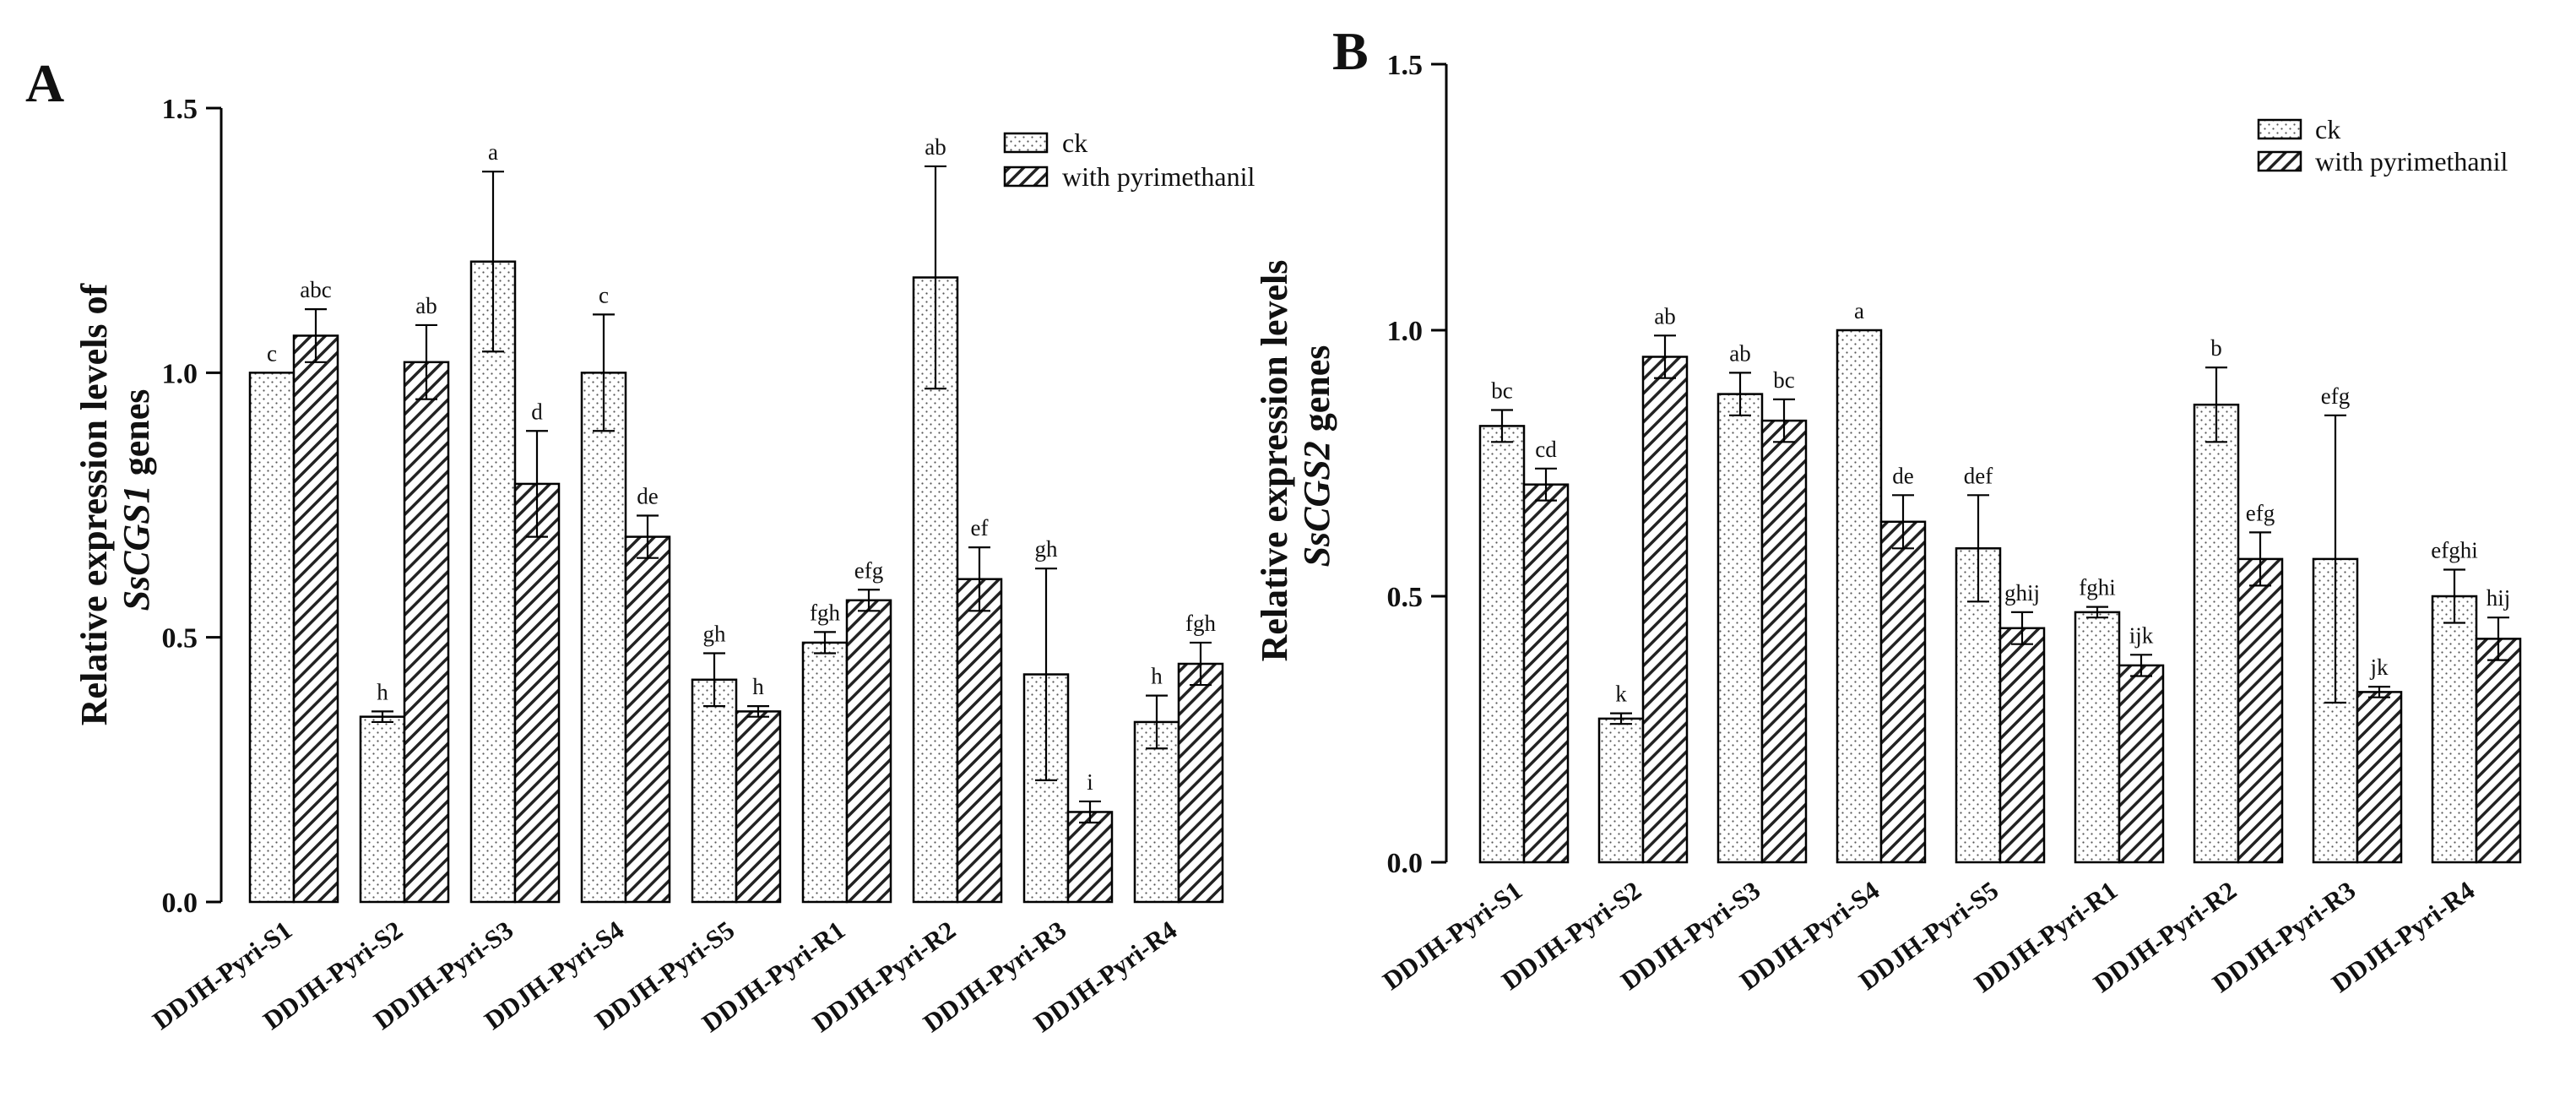  Describe the element at coordinates (2454, 550) in the screenshot. I see `significance-letter: efghi` at that location.